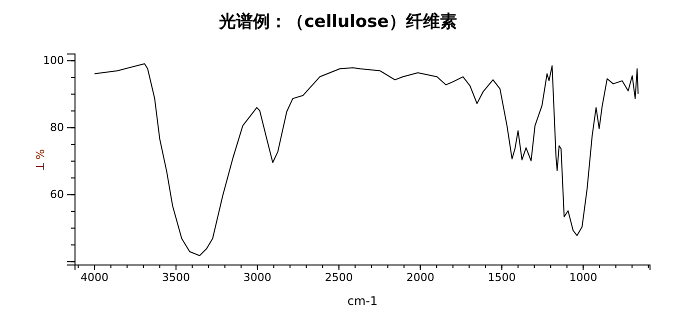 The height and width of the screenshot is (320, 676). Describe the element at coordinates (53, 61) in the screenshot. I see `y-tick-label: 100` at that location.